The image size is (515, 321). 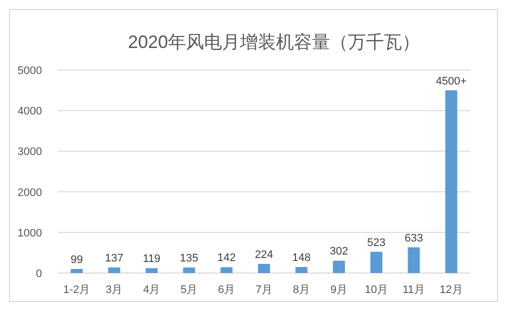 What do you see at coordinates (226, 258) in the screenshot?
I see `data-label: 142` at bounding box center [226, 258].